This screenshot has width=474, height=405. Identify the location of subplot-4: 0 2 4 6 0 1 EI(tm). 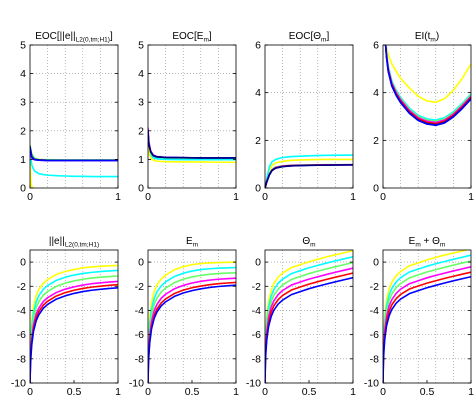
(423, 117).